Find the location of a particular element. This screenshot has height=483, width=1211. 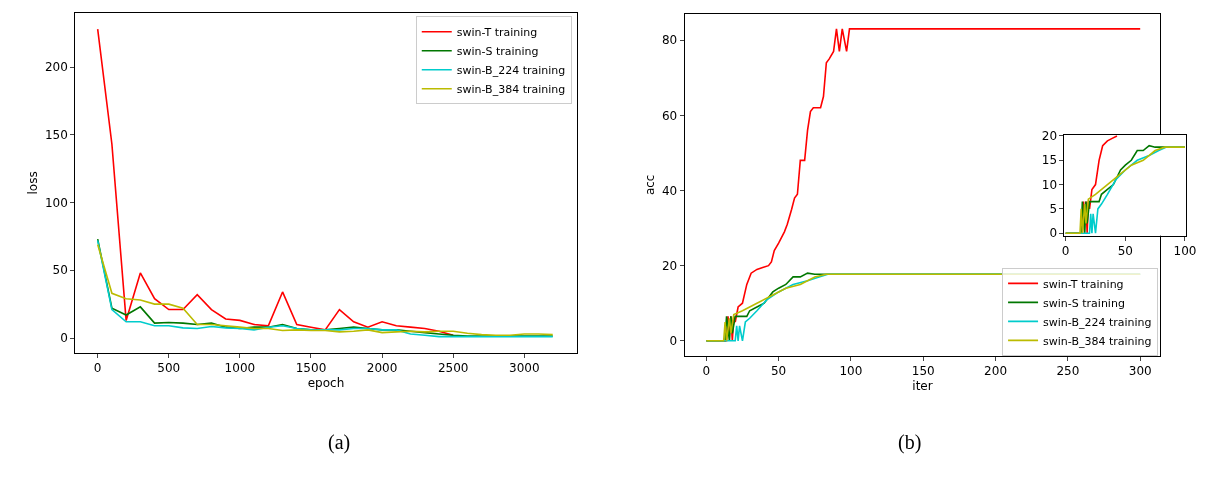

y-tick-label: 100 is located at coordinates (56, 202).